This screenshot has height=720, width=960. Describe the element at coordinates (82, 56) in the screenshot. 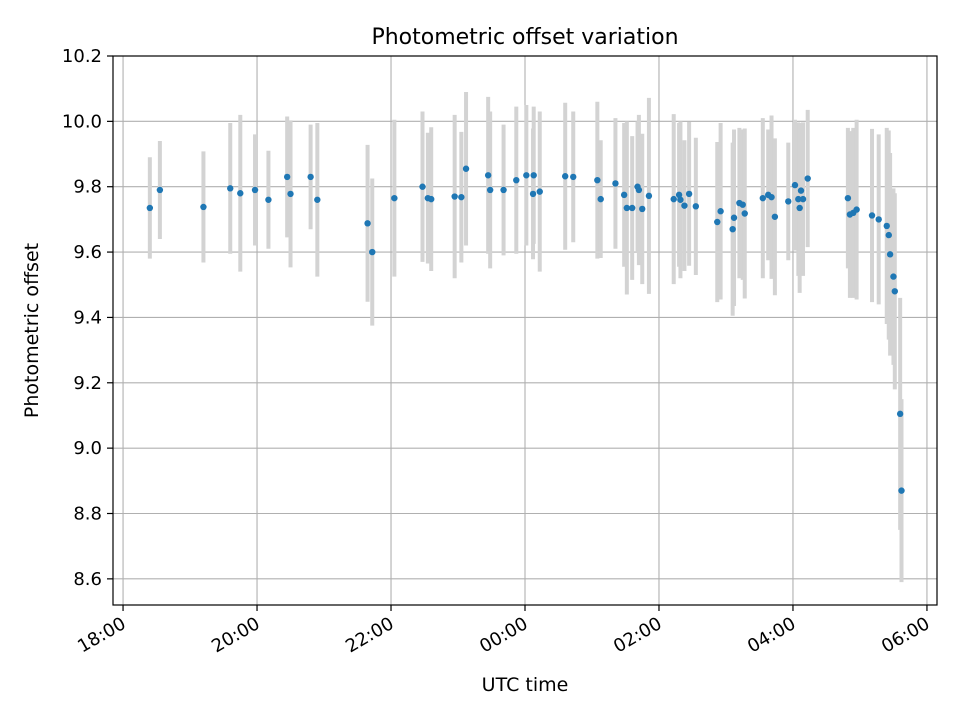

I see `y-tick-label: 10.2` at that location.